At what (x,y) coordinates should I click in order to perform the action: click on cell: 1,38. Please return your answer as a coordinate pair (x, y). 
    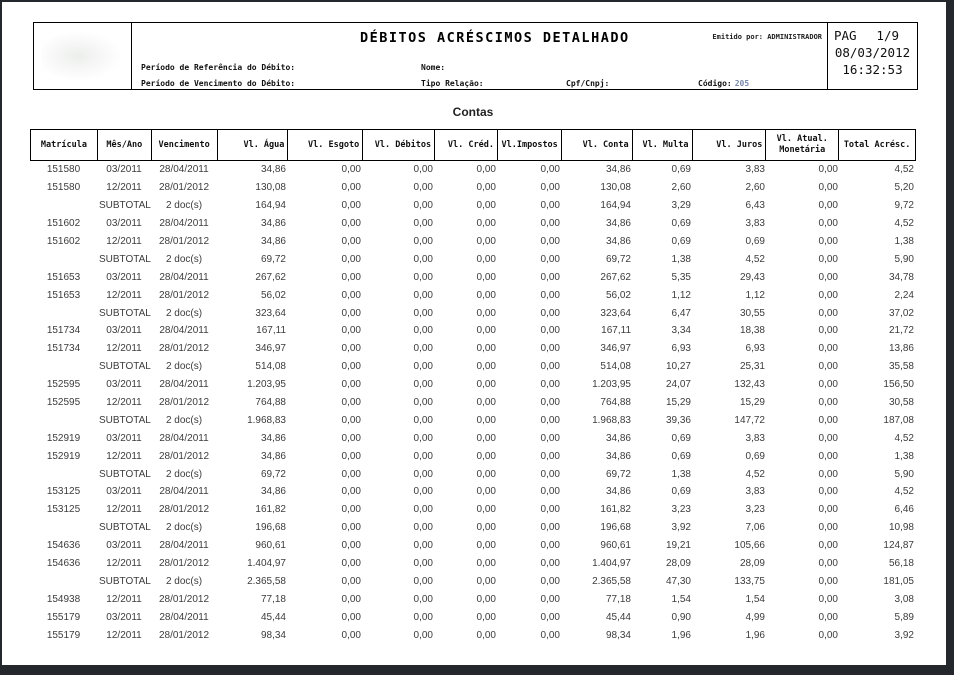
    Looking at the image, I should click on (904, 456).